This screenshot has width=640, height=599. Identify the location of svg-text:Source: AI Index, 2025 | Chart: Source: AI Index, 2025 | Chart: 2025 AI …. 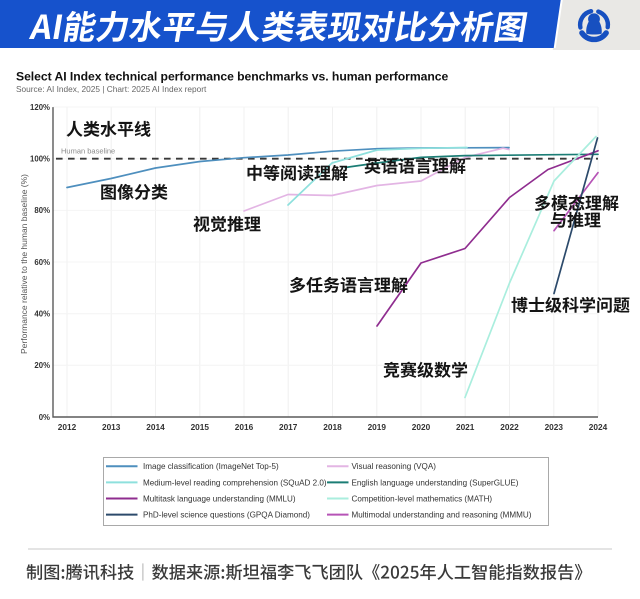
(111, 89).